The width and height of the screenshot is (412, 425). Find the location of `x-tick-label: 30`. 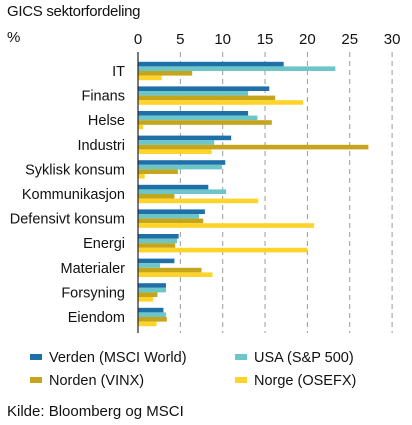

x-tick-label: 30 is located at coordinates (392, 39).